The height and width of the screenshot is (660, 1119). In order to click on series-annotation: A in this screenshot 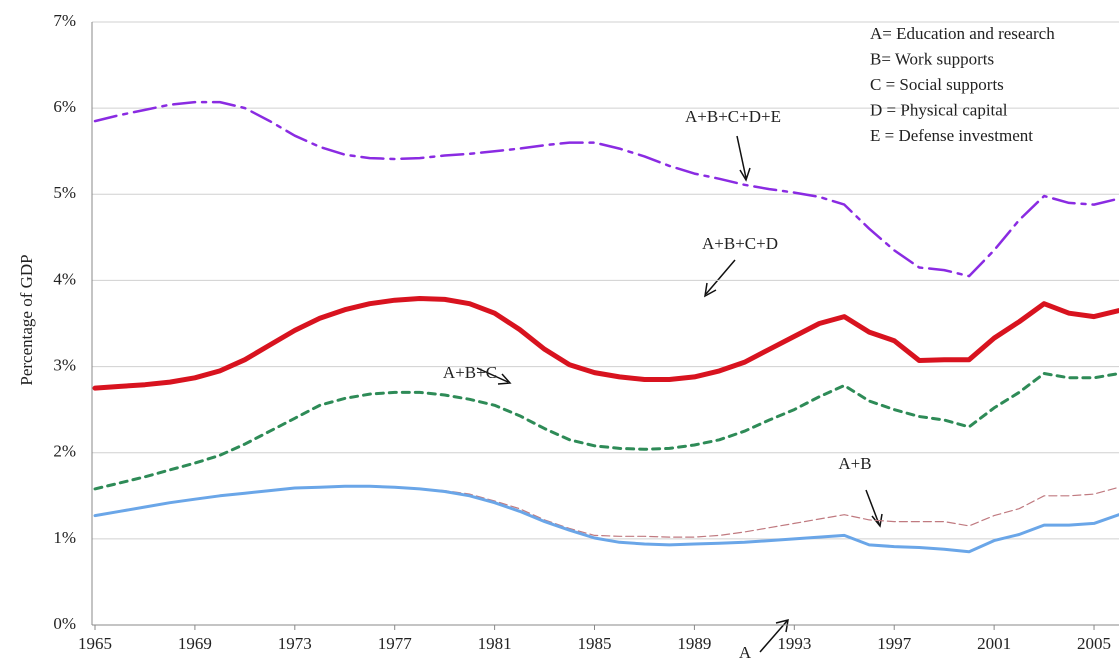, I will do `click(745, 651)`.